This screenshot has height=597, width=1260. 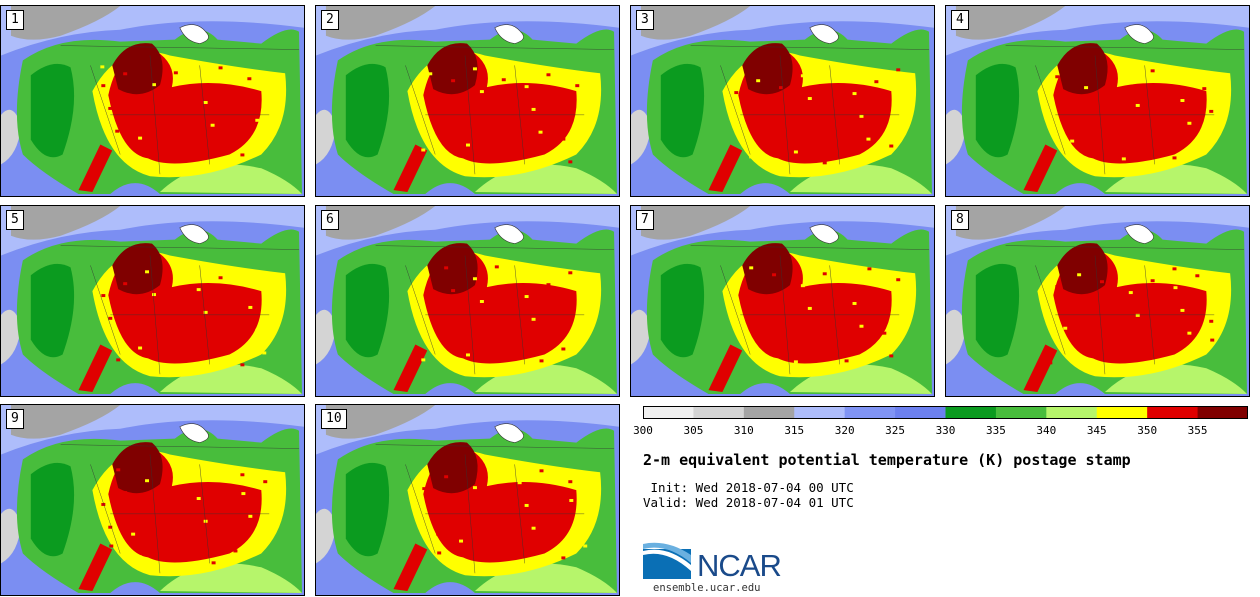 I want to click on colorbar, so click(x=945, y=412).